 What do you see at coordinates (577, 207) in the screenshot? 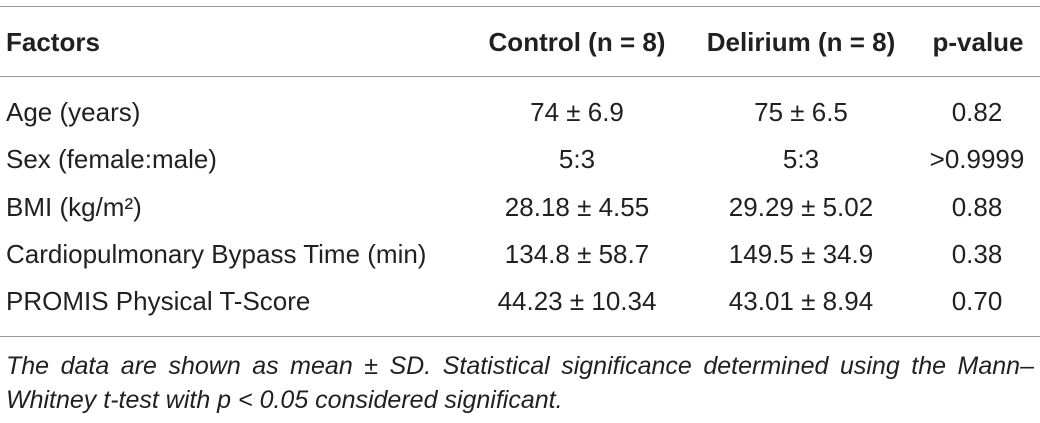
I see `row-control-value: 28.18 ± 4.55` at bounding box center [577, 207].